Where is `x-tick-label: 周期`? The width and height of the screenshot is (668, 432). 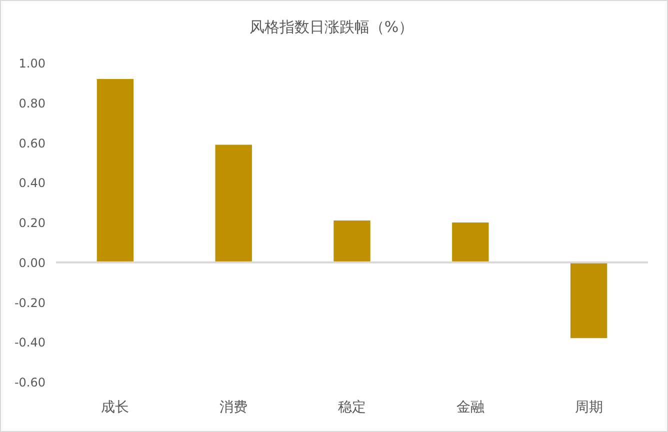 x-tick-label: 周期 is located at coordinates (588, 408).